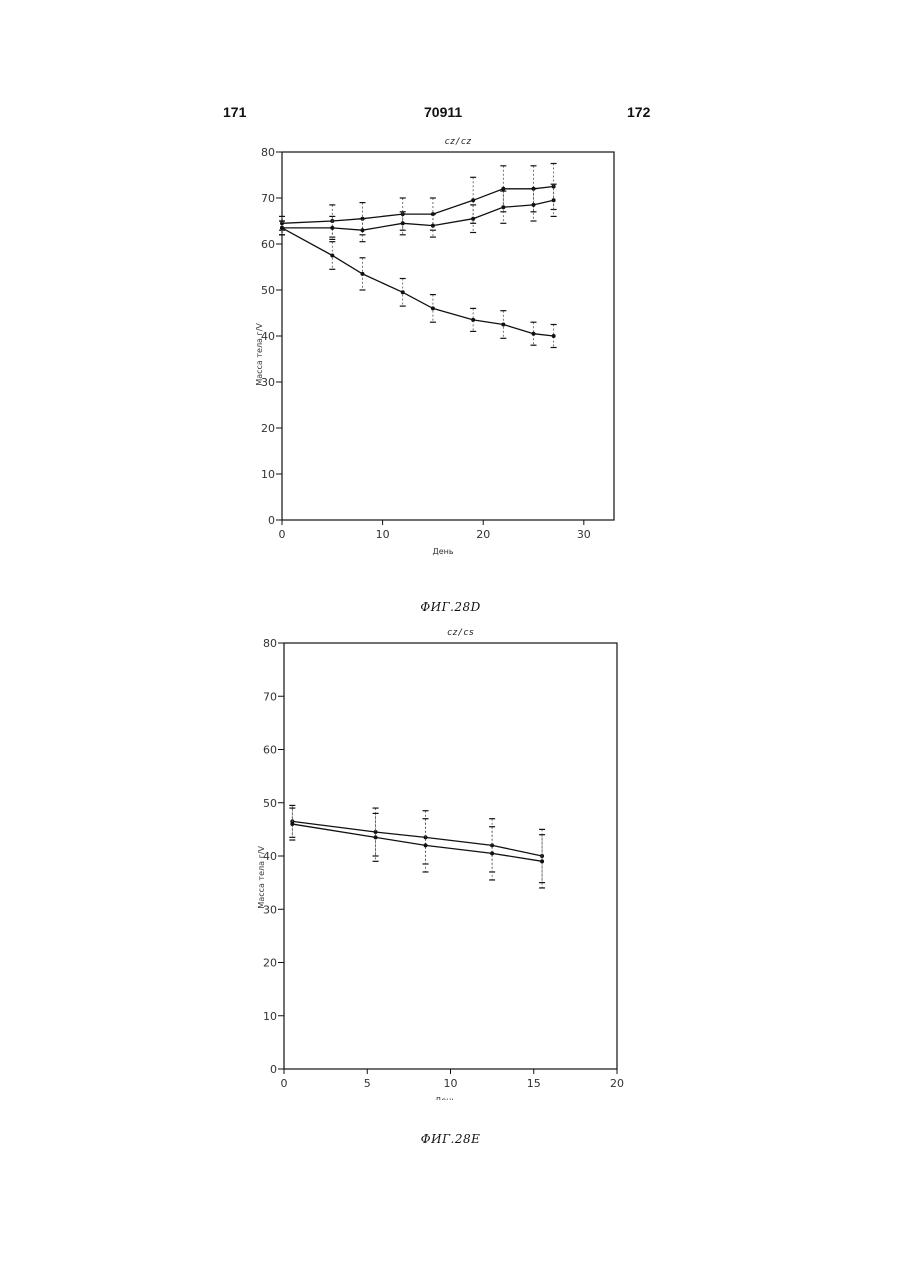 The image size is (901, 1273). Describe the element at coordinates (534, 1083) in the screenshot. I see `x-tick-label: 15` at that location.